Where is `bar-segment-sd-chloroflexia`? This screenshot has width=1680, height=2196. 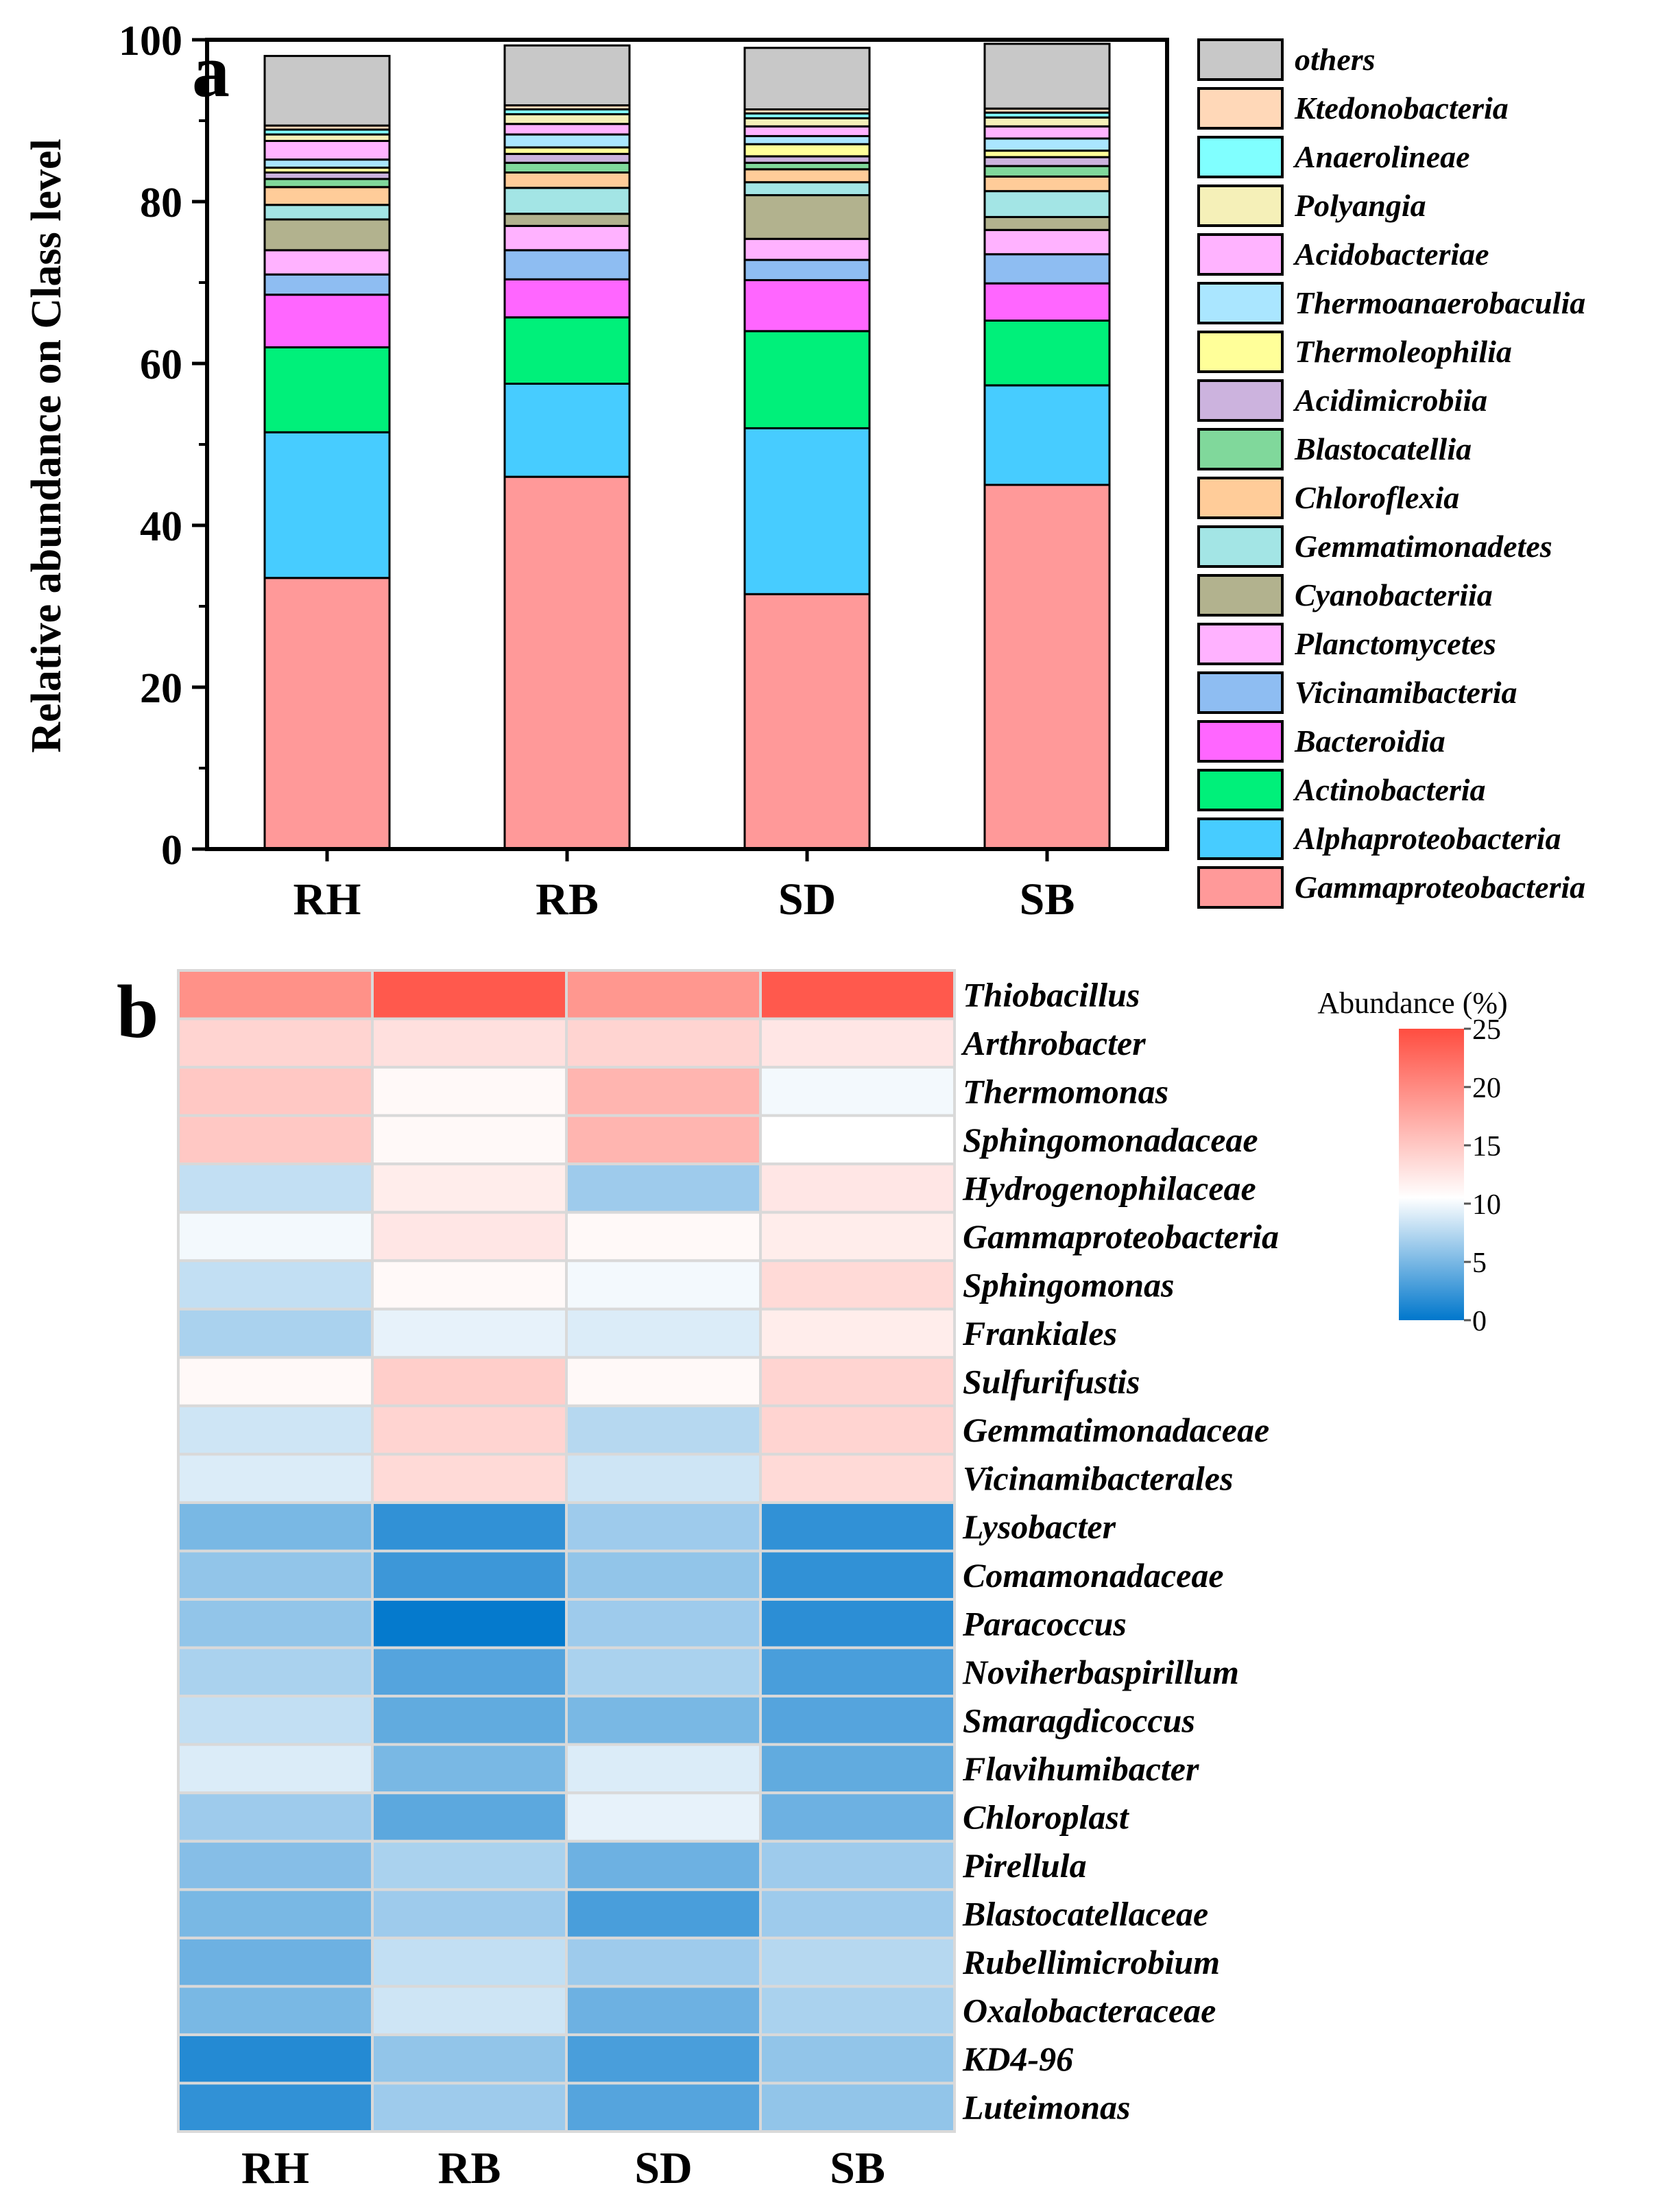
bar-segment-sd-chloroflexia is located at coordinates (807, 176).